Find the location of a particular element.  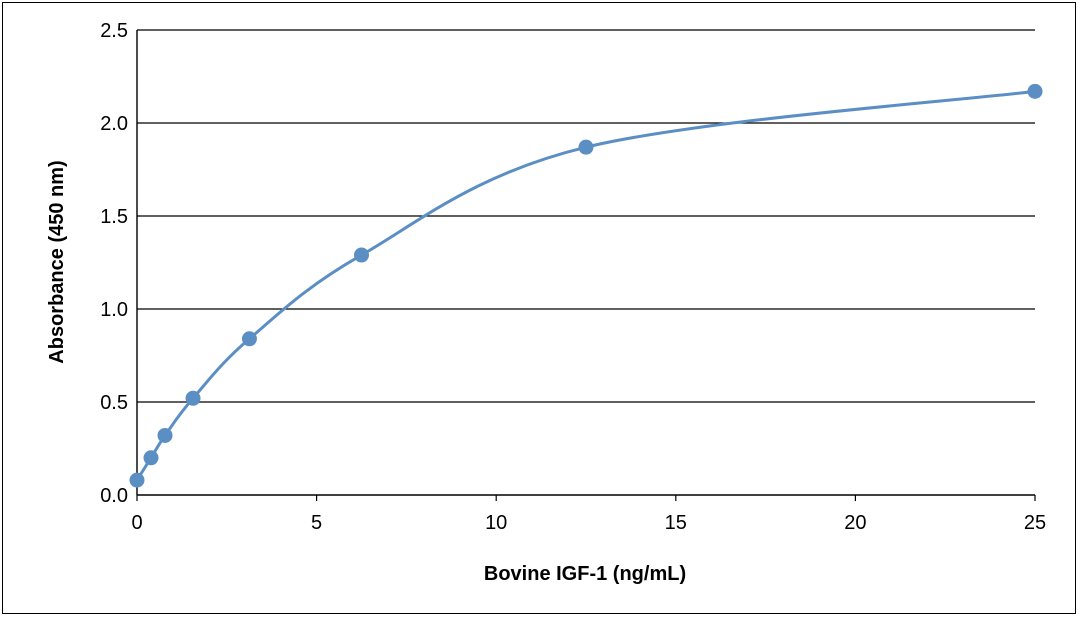

y-tick-labels: 0.0 0.5 1.0 1.5 2.0 2.5 is located at coordinates (114, 263).